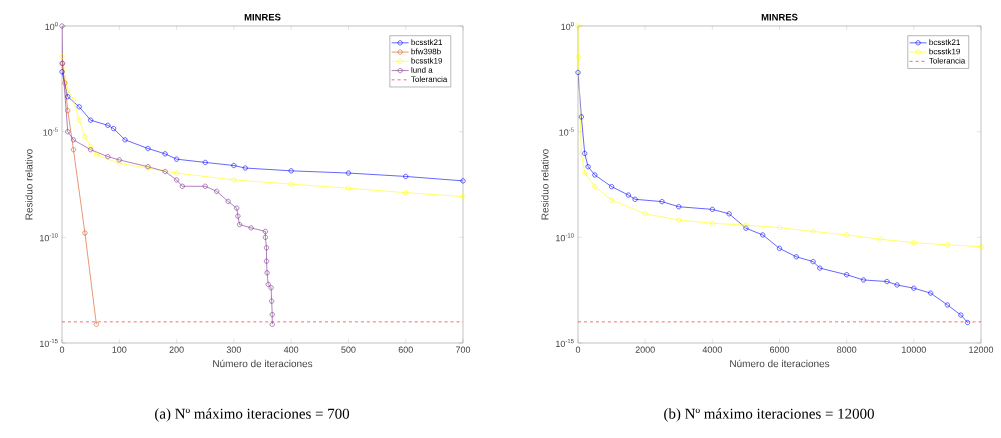 The image size is (1001, 438). I want to click on x-tick-label: 600, so click(405, 349).